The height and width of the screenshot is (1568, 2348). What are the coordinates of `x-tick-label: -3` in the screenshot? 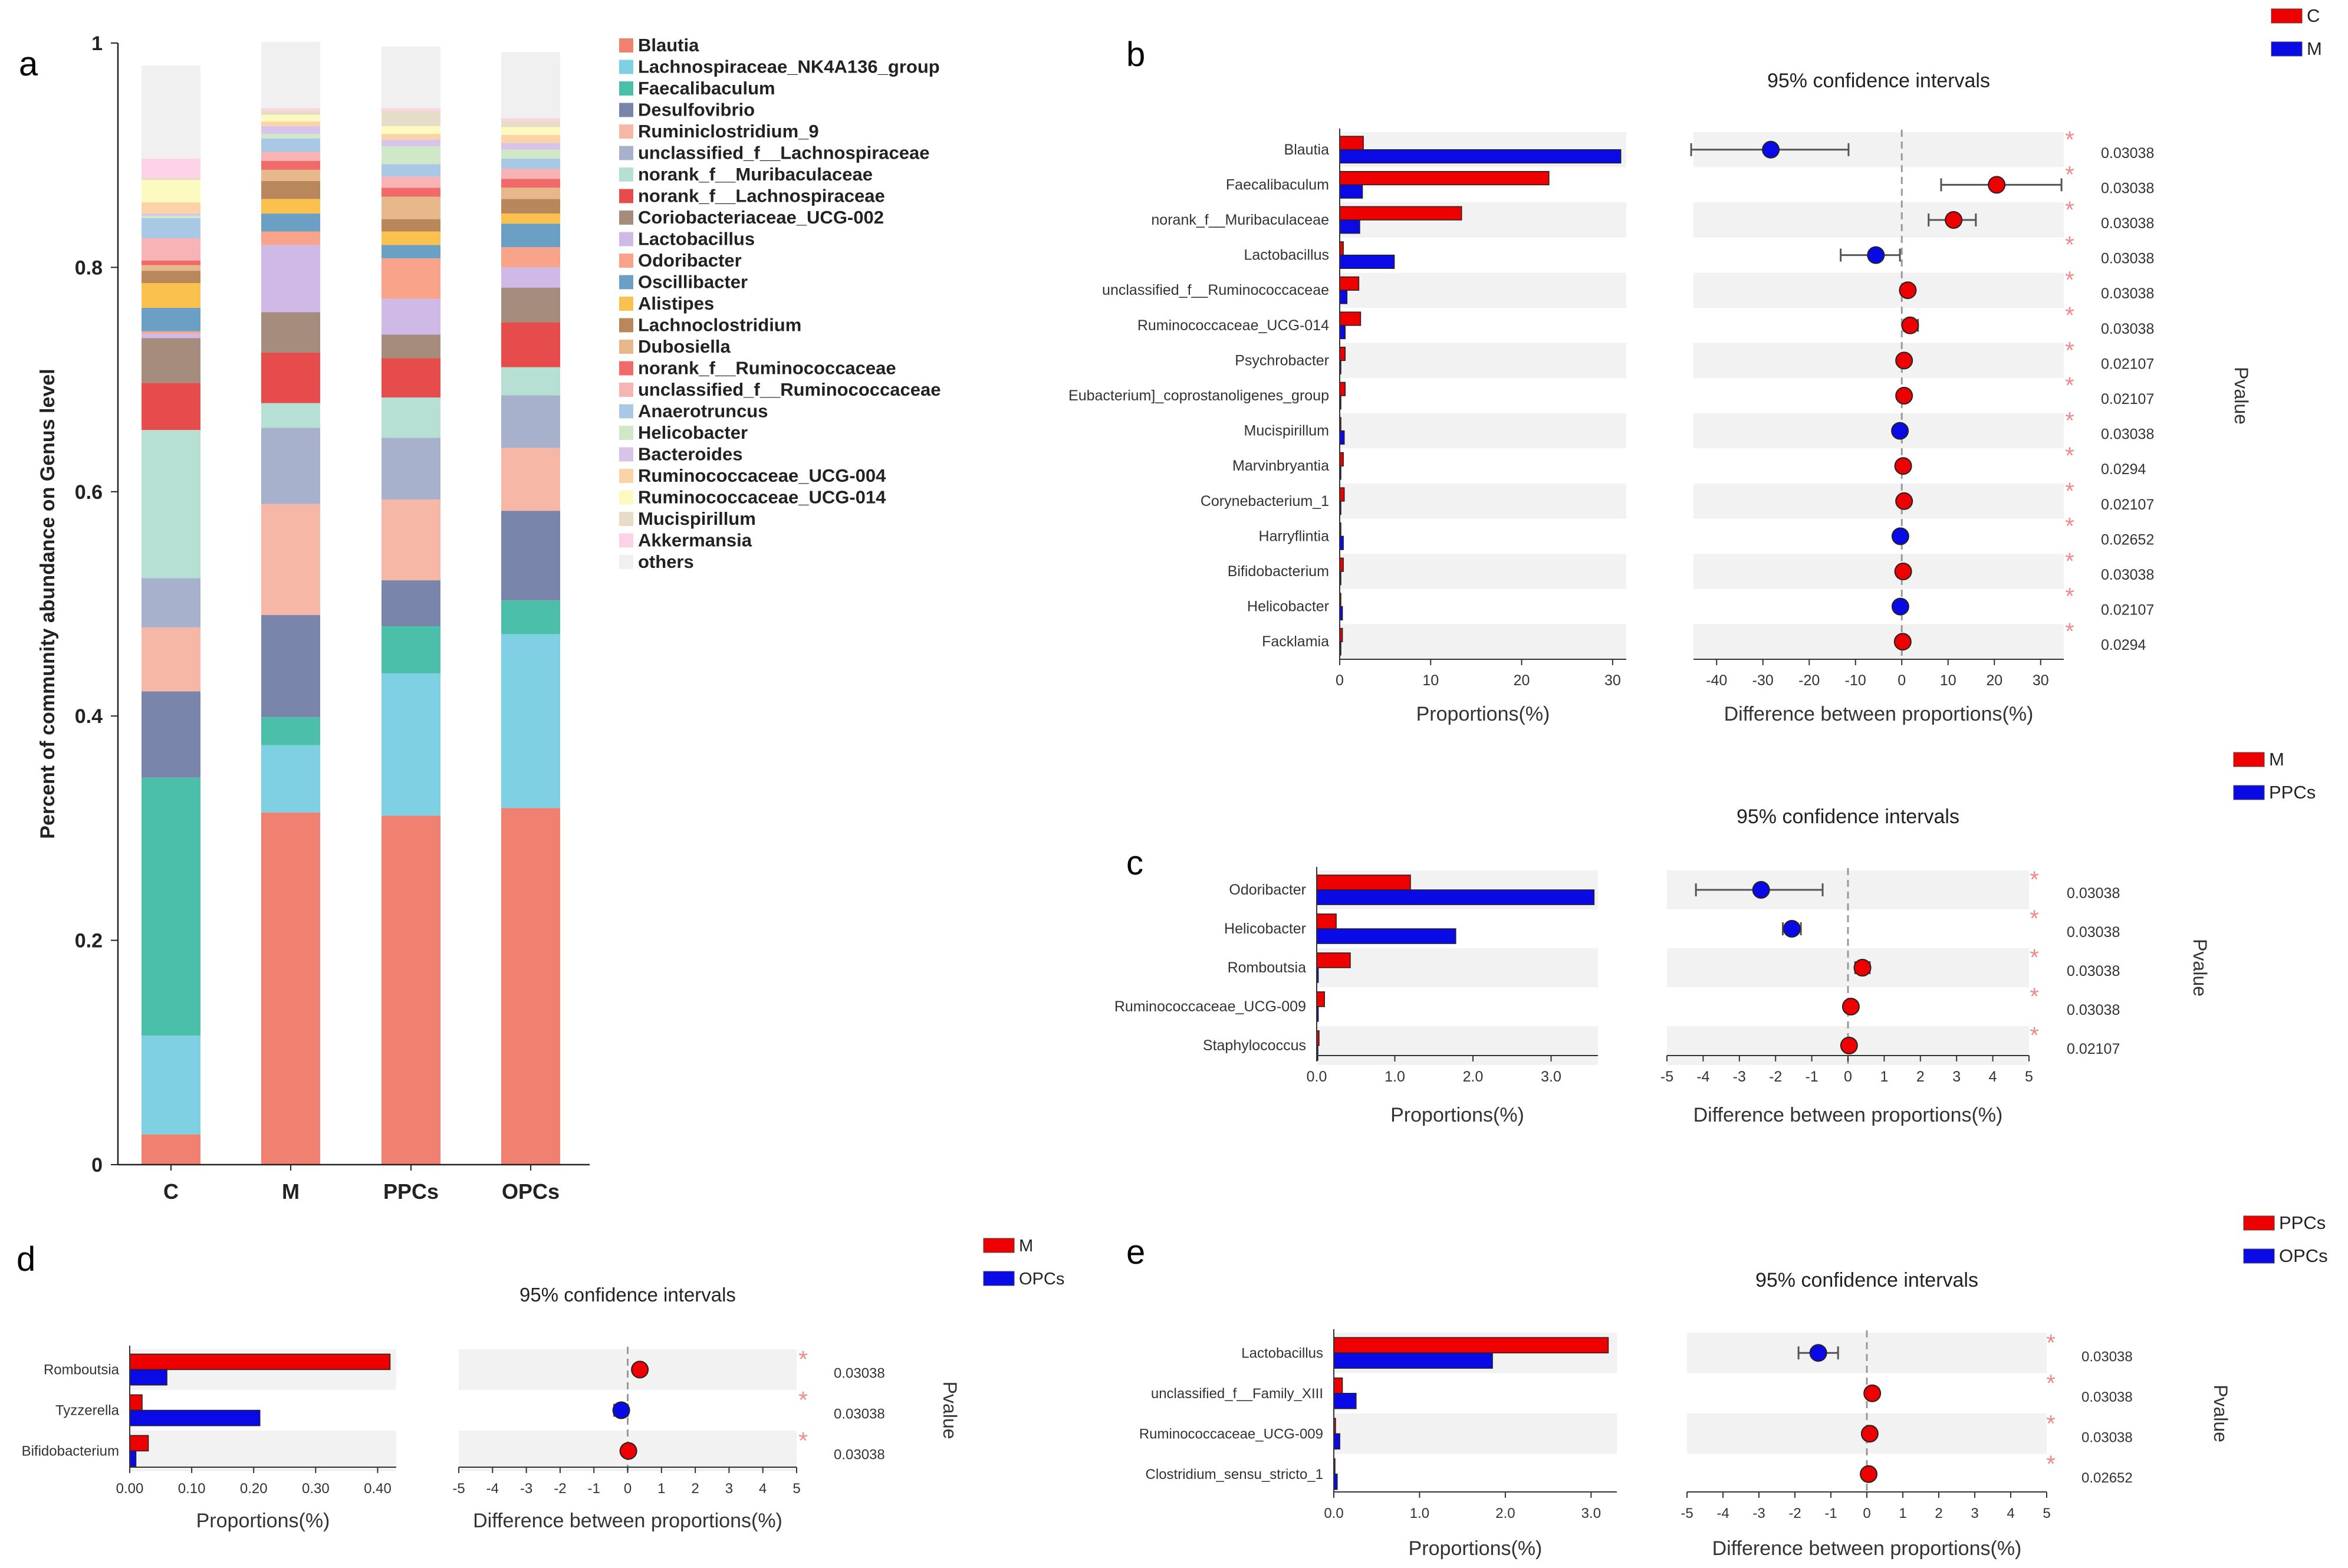 It's located at (526, 1489).